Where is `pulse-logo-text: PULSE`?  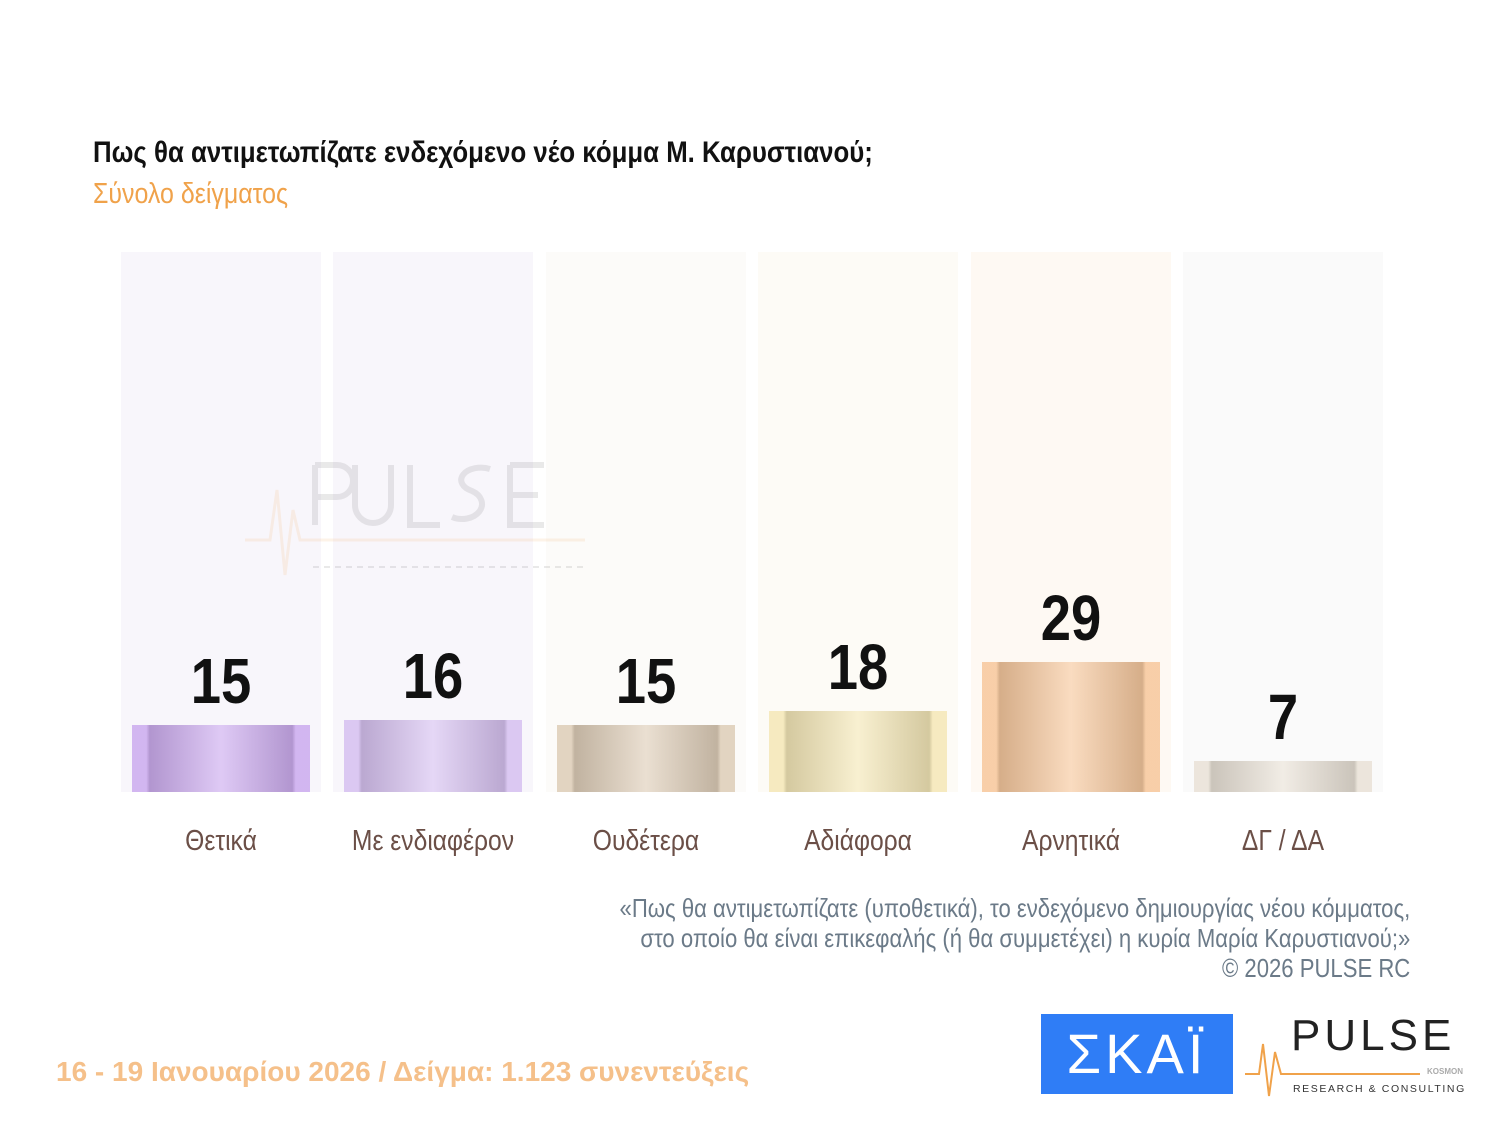
pulse-logo-text: PULSE is located at coordinates (1373, 1035).